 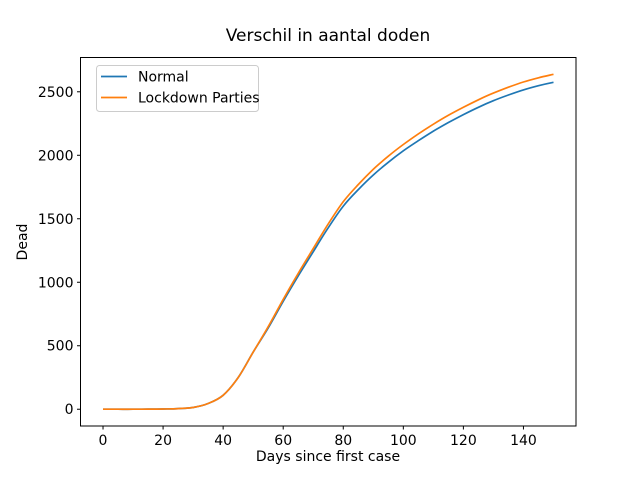 What do you see at coordinates (343, 441) in the screenshot?
I see `x-tick-label: 80` at bounding box center [343, 441].